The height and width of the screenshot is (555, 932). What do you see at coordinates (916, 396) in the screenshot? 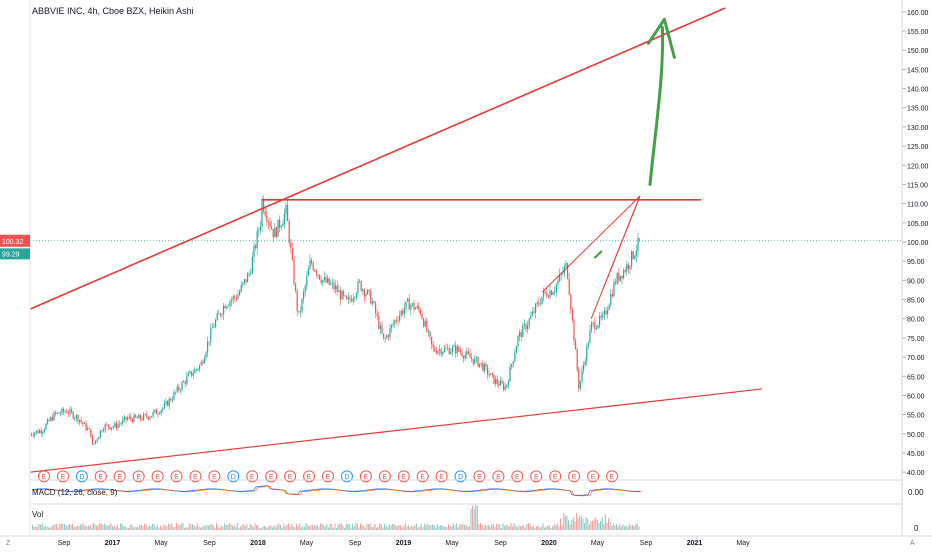
I see `price-tick-label: 60.00` at bounding box center [916, 396].